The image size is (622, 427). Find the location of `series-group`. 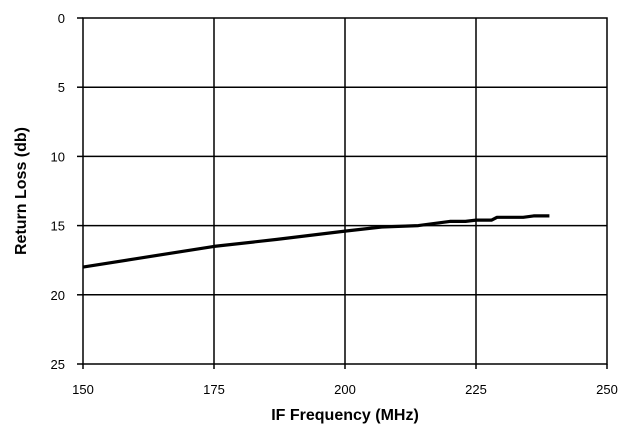

series-group is located at coordinates (316, 241).